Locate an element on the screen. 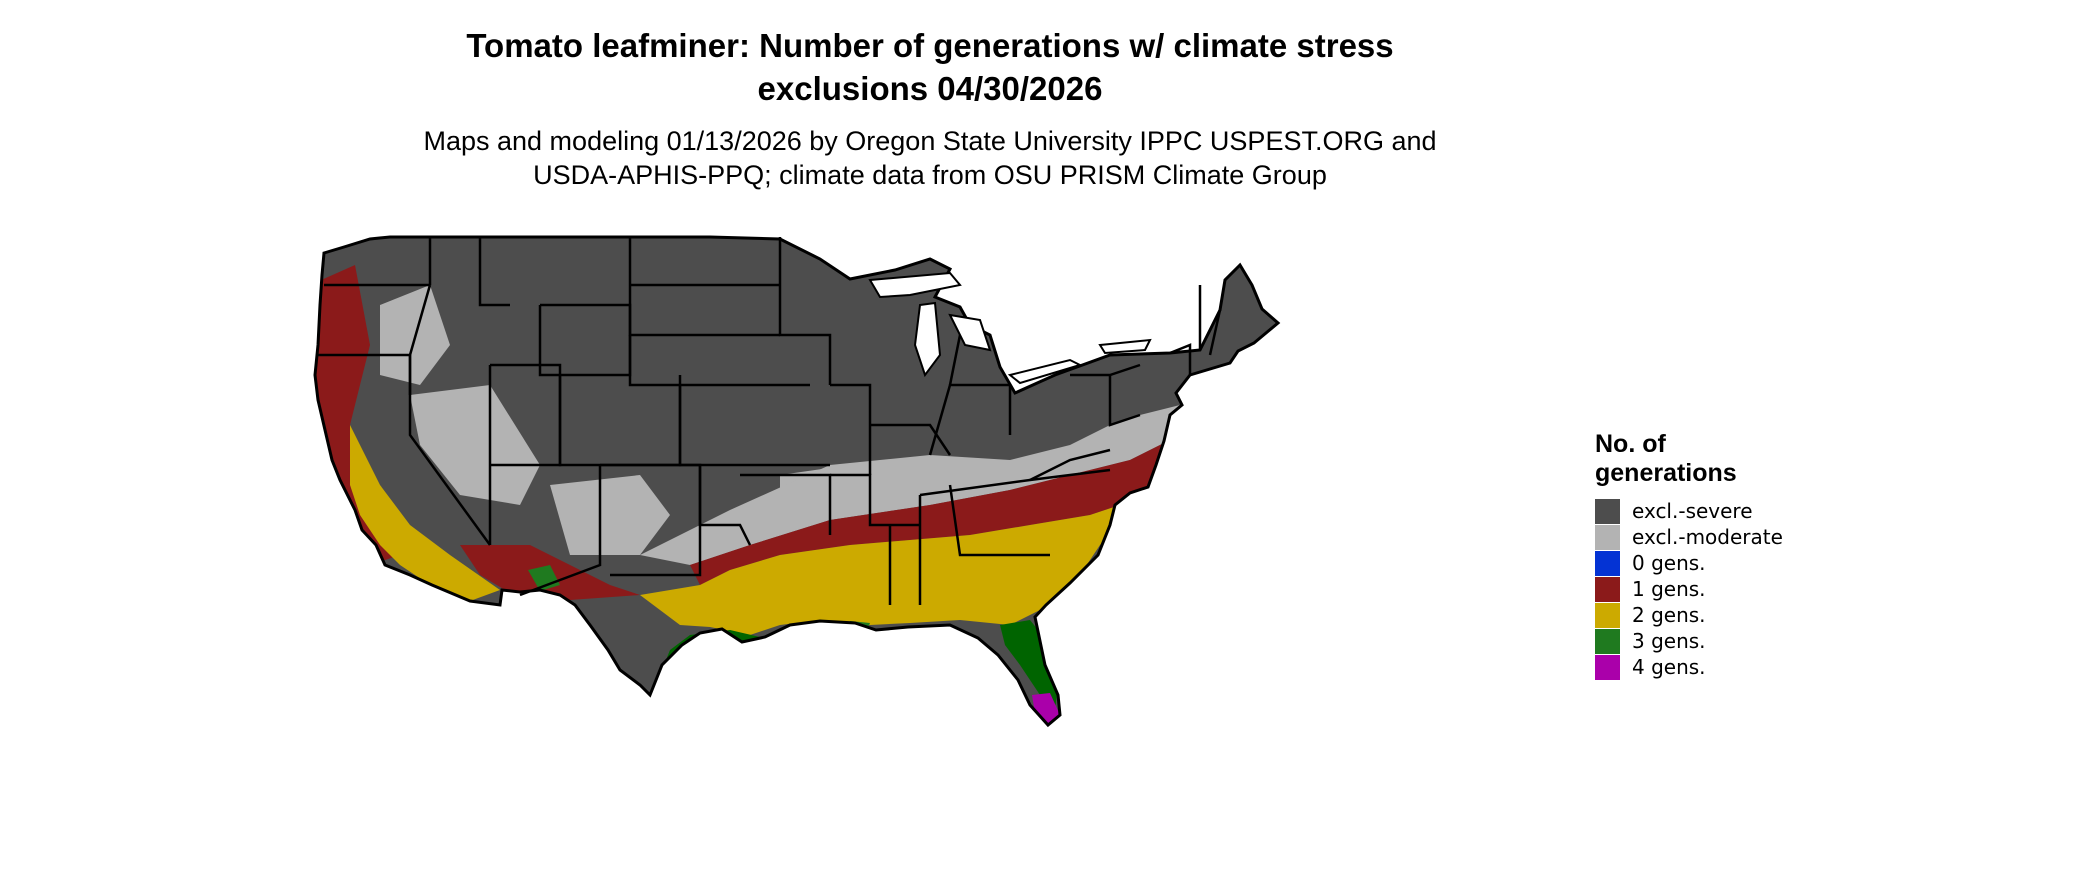  zone-excl-moderate-midwest is located at coordinates (910, 485).